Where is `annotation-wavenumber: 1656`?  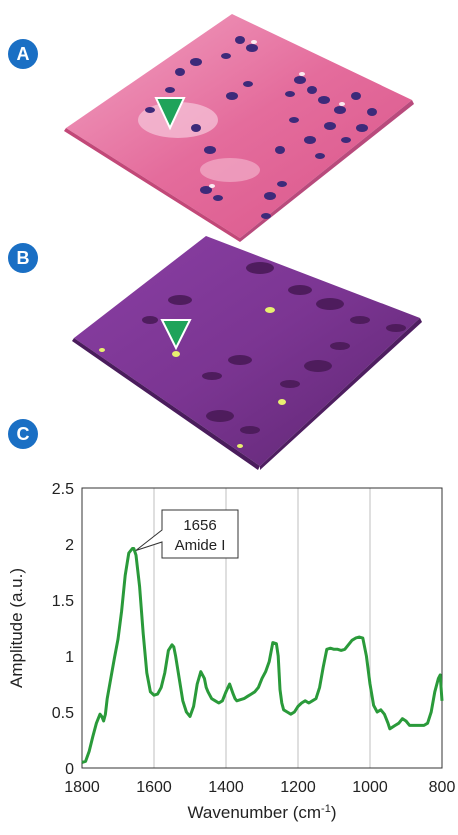 annotation-wavenumber: 1656 is located at coordinates (199, 525).